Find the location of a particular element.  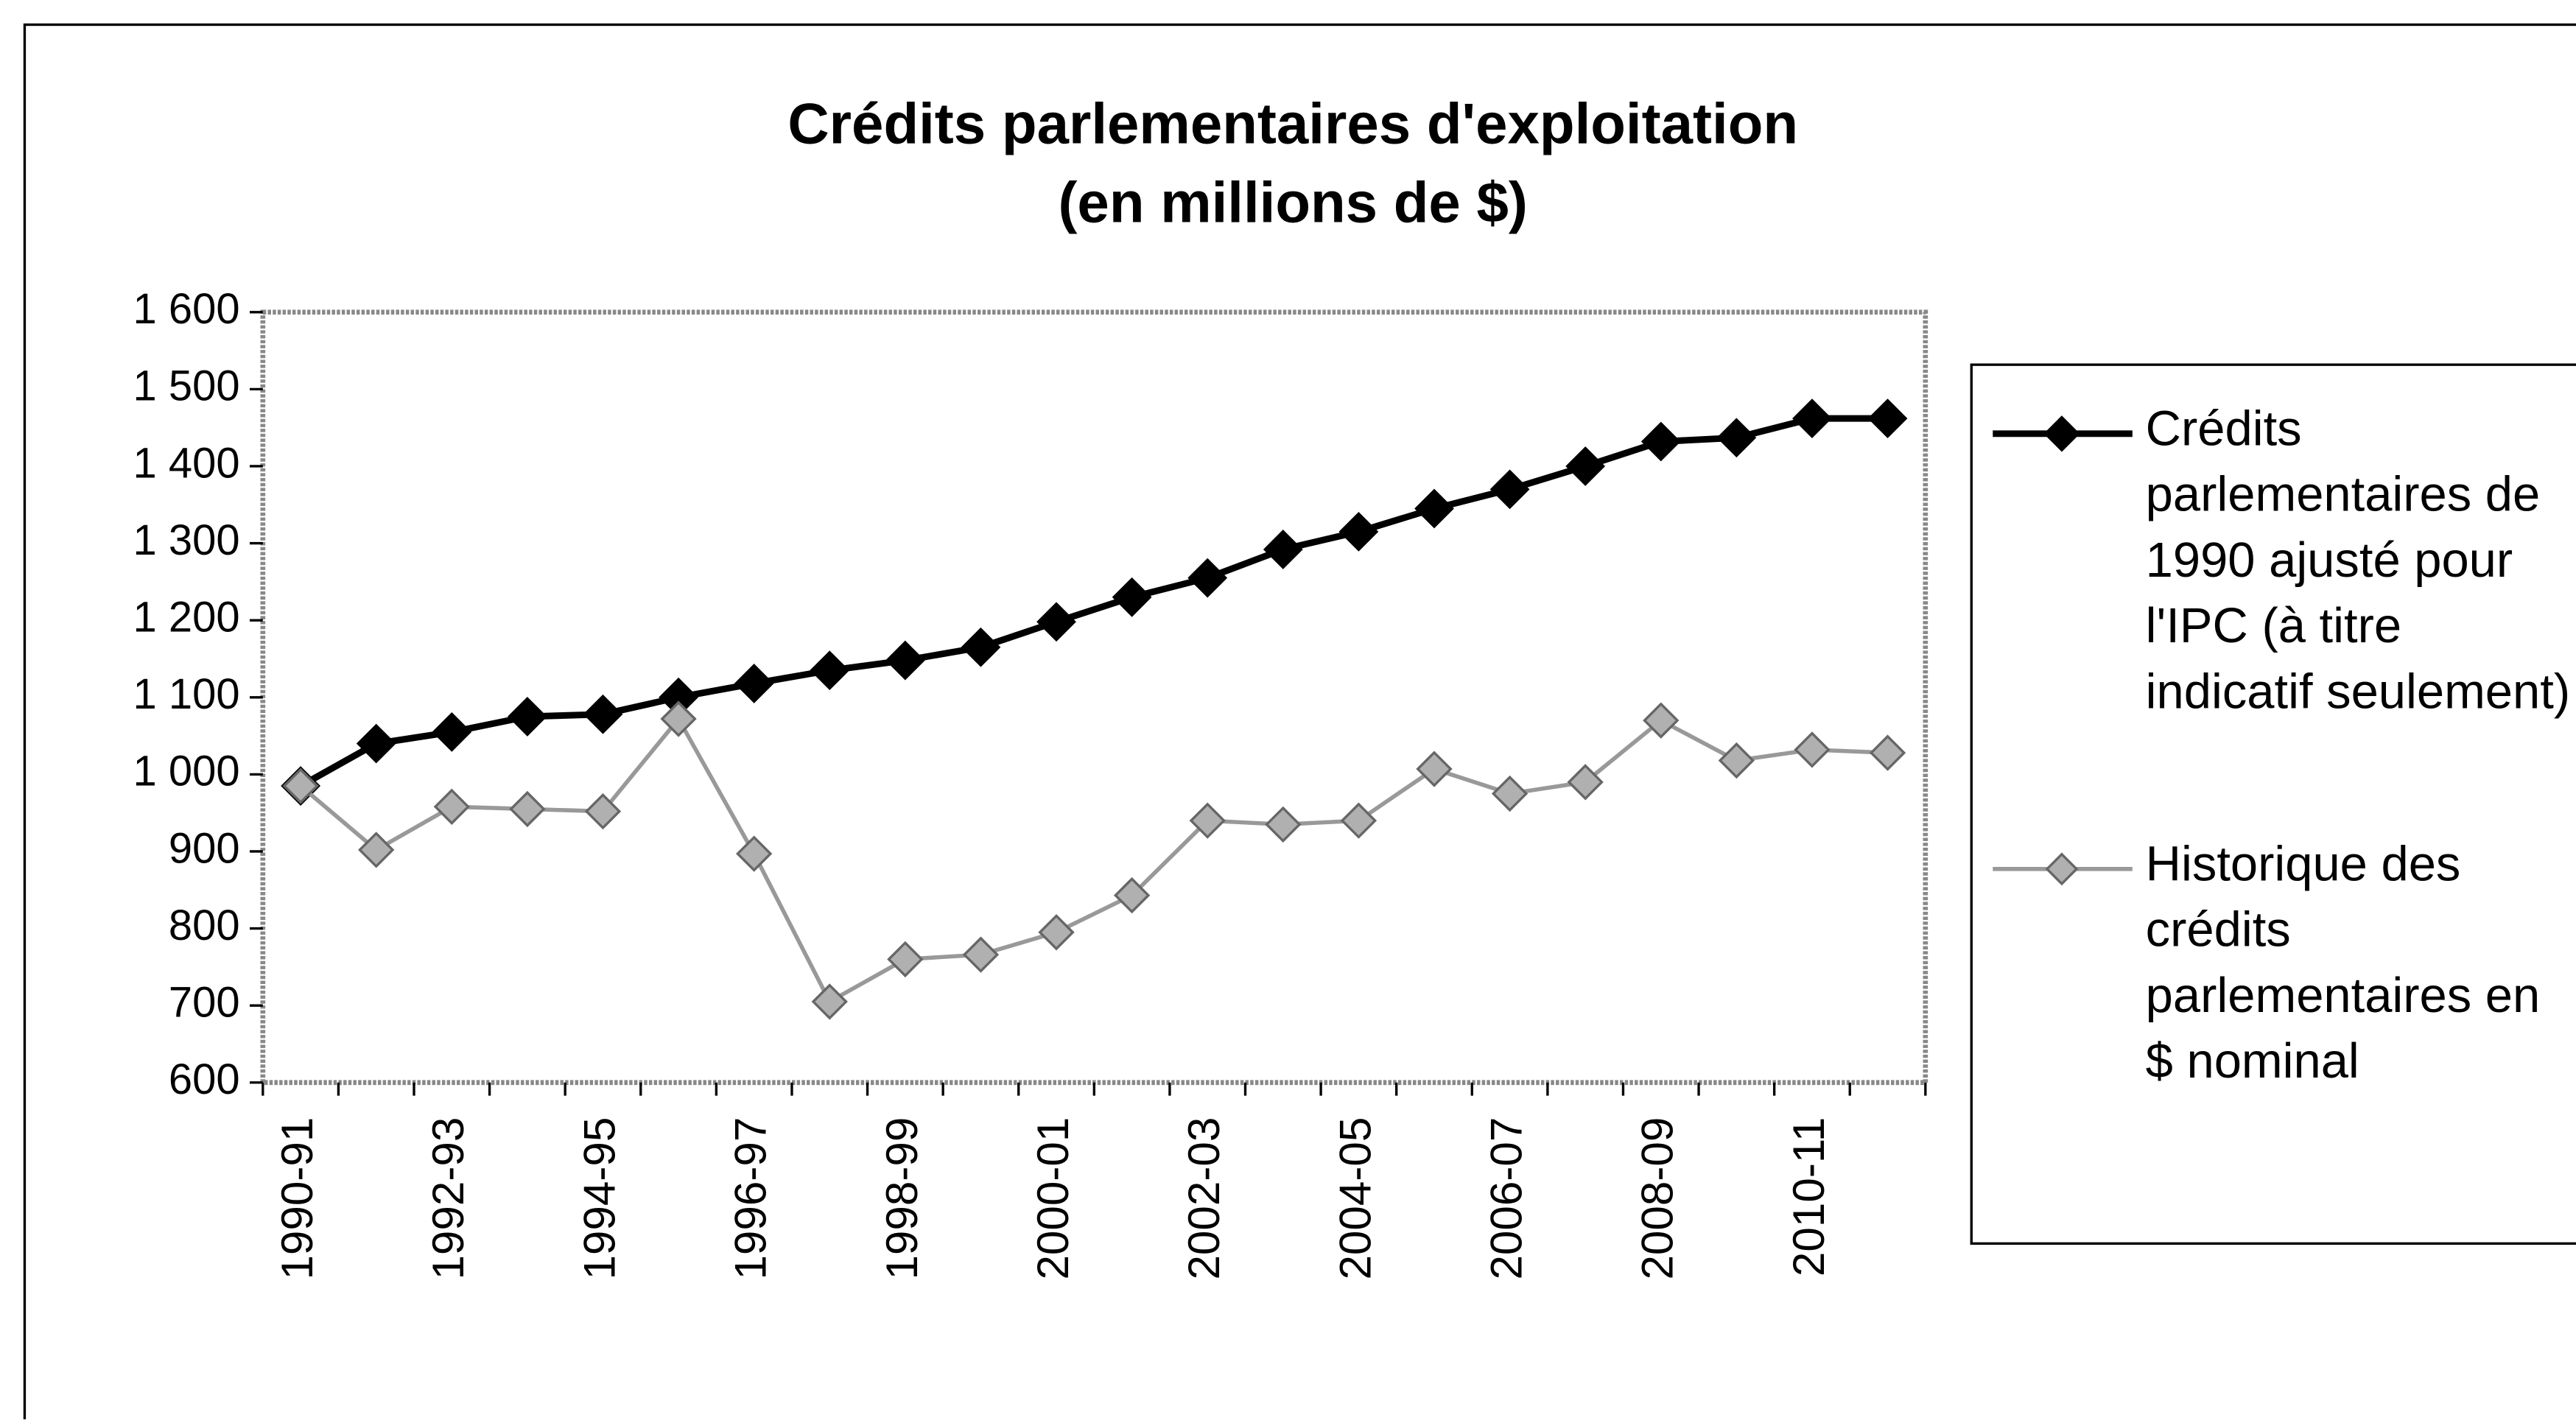

y-tick-label: 600 is located at coordinates (205, 1079).